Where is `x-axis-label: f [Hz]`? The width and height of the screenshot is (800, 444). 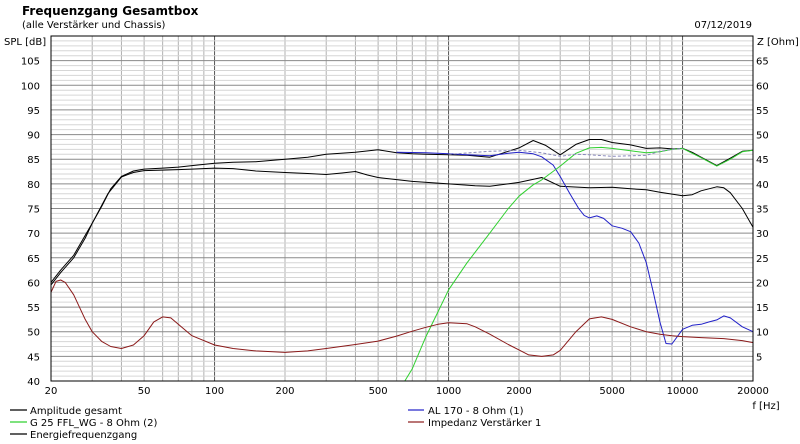 x-axis-label: f [Hz] is located at coordinates (765, 406).